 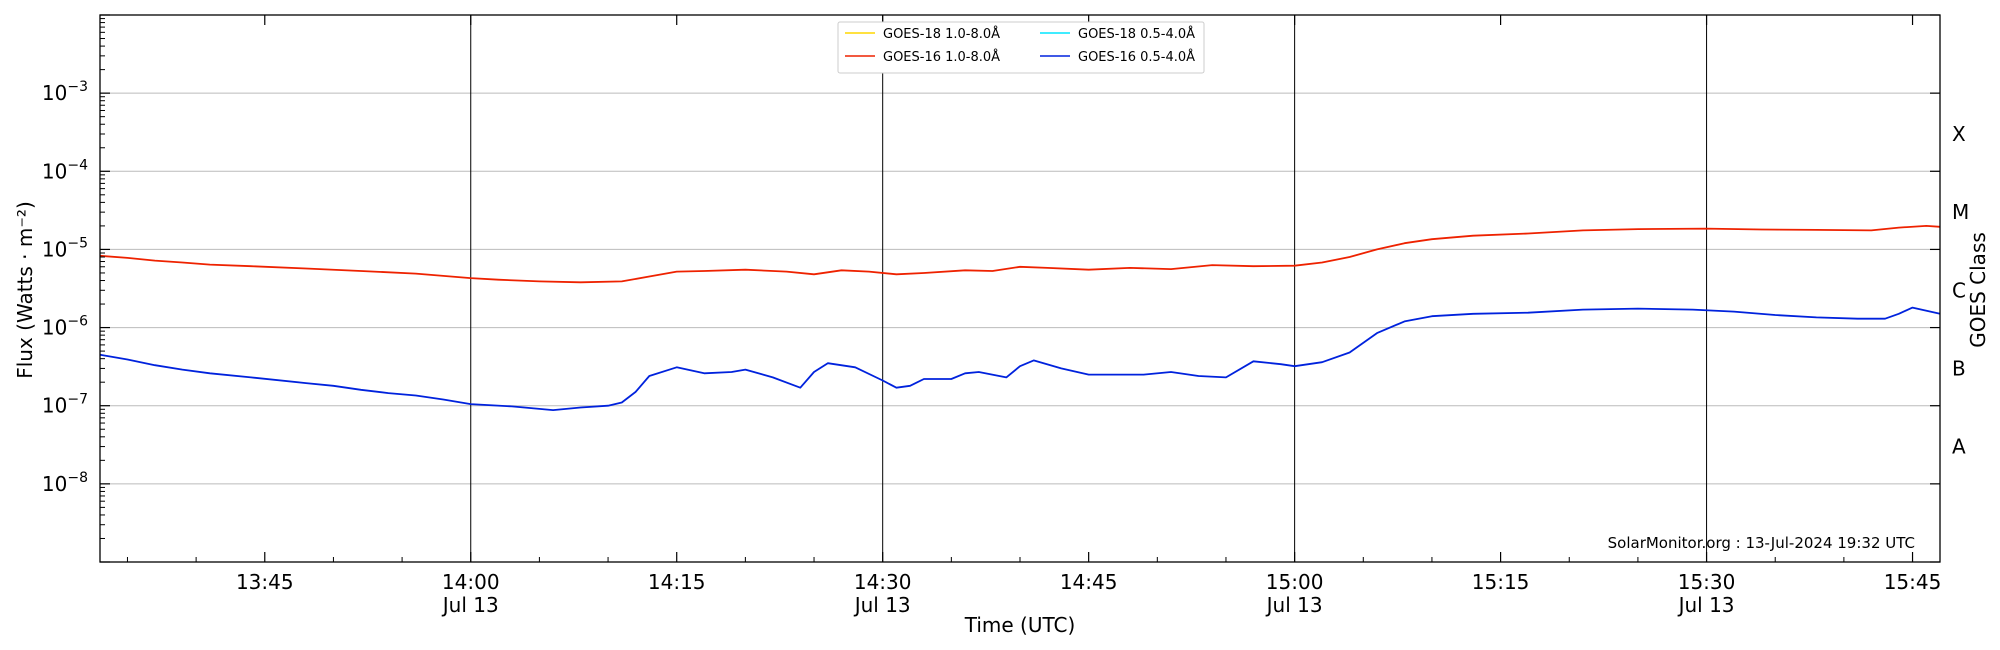 I want to click on y-tick-label: 10⁻⁵, so click(x=65, y=248).